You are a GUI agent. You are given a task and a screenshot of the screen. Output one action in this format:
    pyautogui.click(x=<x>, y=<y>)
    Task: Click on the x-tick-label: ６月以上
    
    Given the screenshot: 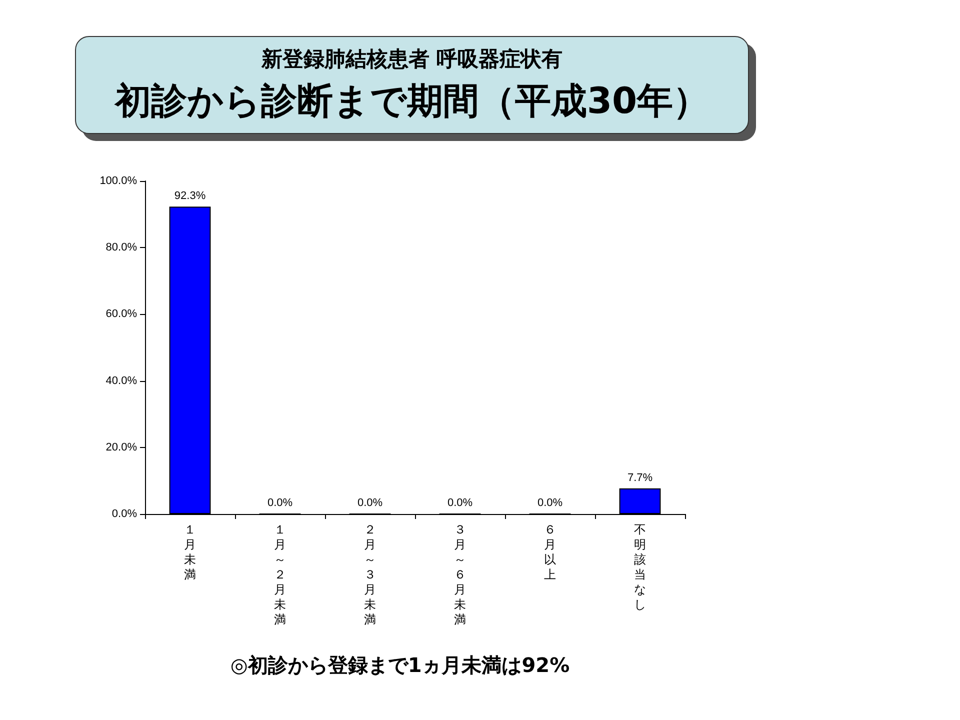 What is the action you would take?
    pyautogui.click(x=550, y=552)
    